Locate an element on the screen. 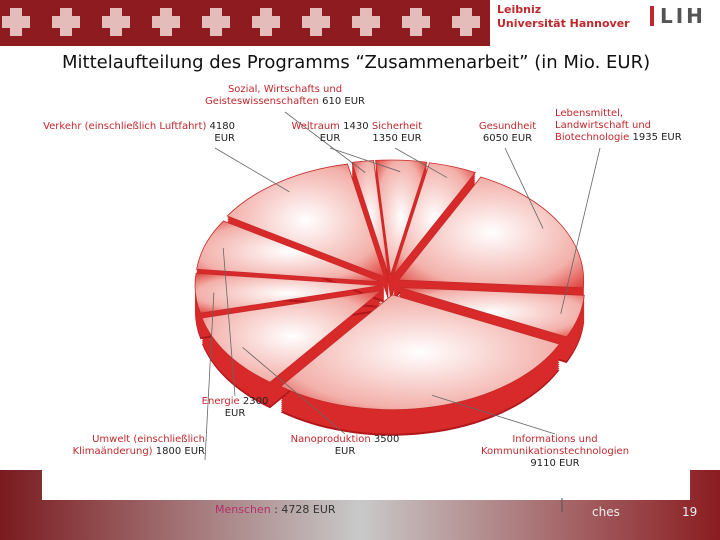 Image resolution: width=720 pixels, height=540 pixels. annotation: Menschen : 4728 EUR is located at coordinates (275, 509).